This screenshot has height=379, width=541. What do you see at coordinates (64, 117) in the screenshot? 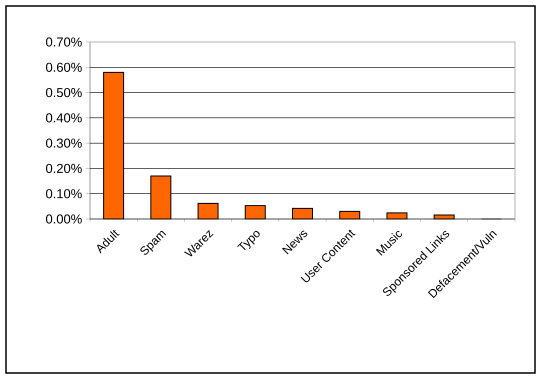
I see `y-tick-label: 0.40%` at bounding box center [64, 117].